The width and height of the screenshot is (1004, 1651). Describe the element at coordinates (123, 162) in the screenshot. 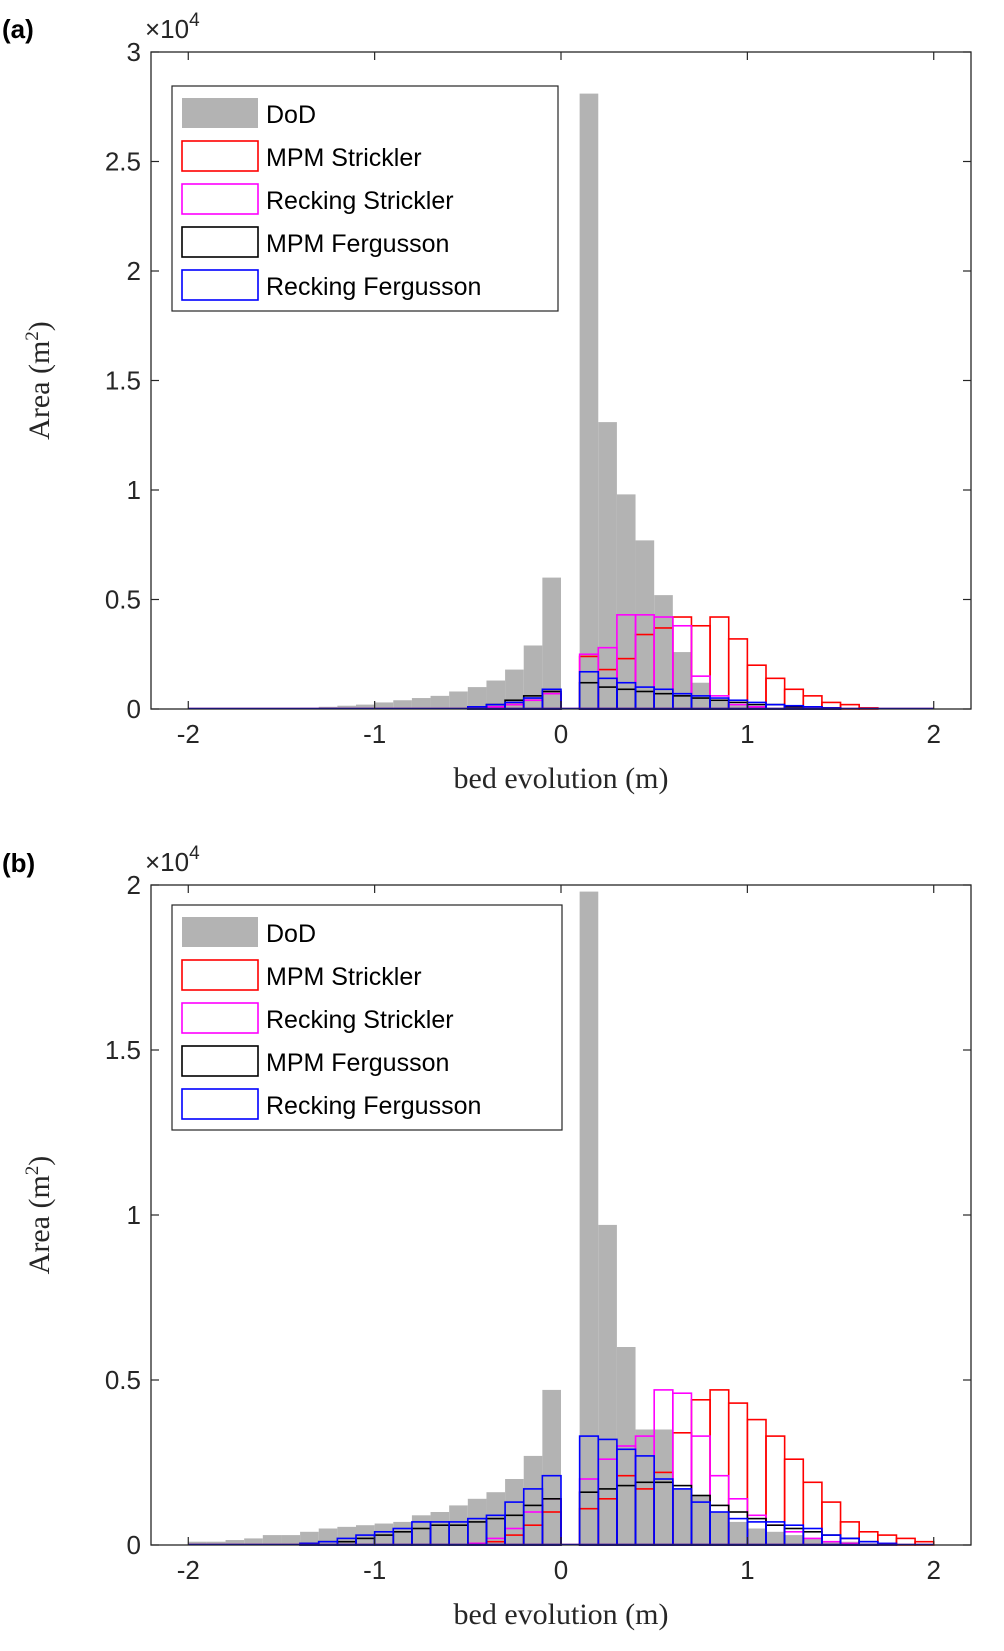

I see `y-tick-label: 2.5` at that location.